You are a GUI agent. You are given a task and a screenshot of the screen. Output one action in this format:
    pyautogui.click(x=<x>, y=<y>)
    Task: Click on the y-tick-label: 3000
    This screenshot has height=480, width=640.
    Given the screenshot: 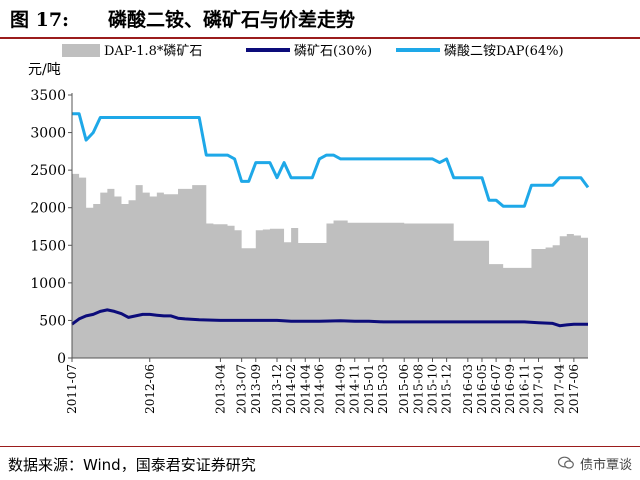 What is the action you would take?
    pyautogui.click(x=48, y=134)
    